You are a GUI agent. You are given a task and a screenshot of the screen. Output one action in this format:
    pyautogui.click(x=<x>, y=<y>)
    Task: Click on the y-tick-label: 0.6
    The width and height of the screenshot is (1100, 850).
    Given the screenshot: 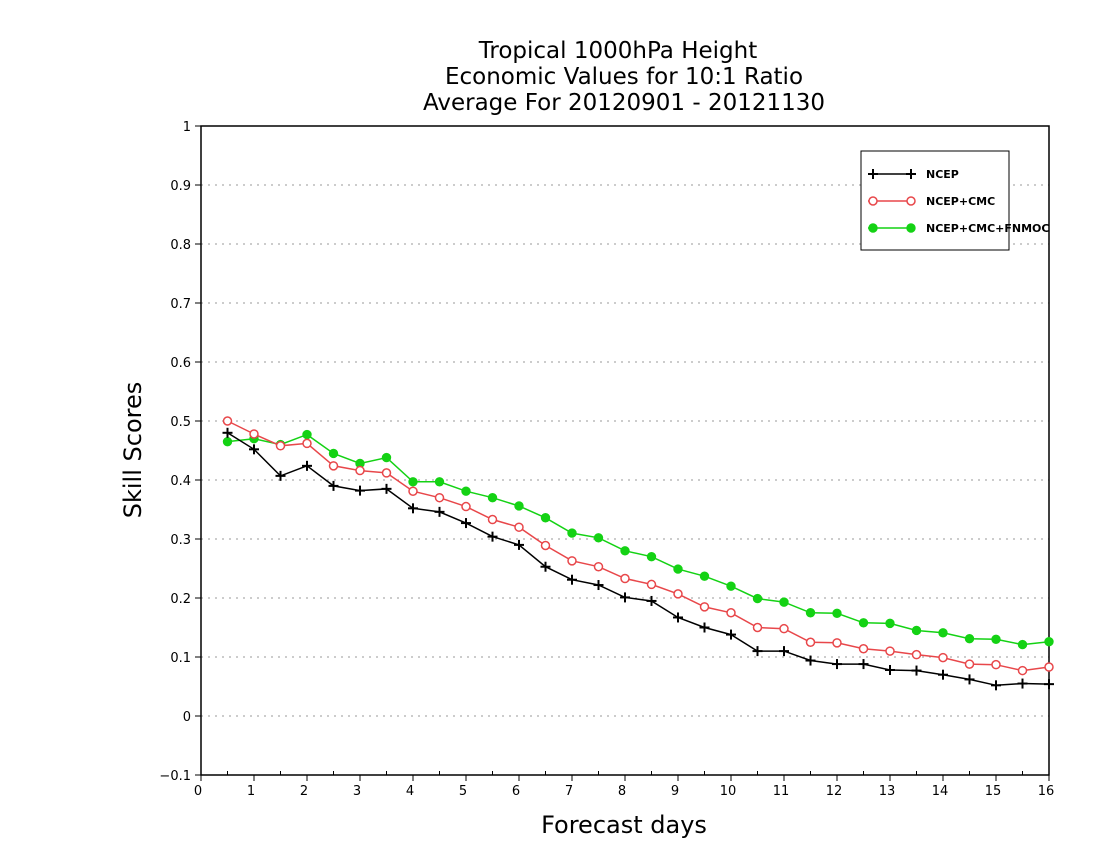 What is the action you would take?
    pyautogui.click(x=180, y=363)
    